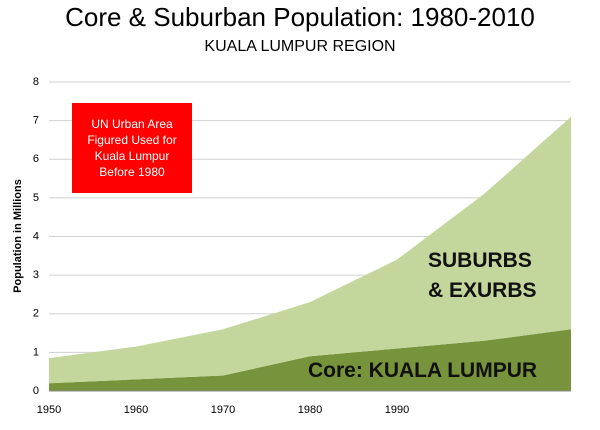  What do you see at coordinates (49, 410) in the screenshot?
I see `x-tick-label: 1950` at bounding box center [49, 410].